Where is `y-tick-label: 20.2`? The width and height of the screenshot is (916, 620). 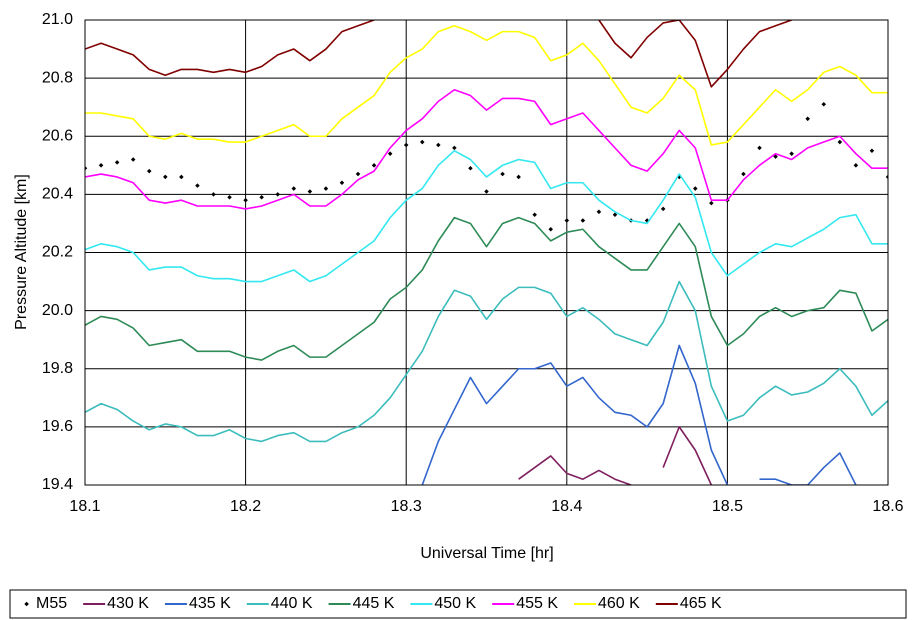 y-tick-label: 20.2 is located at coordinates (57, 252).